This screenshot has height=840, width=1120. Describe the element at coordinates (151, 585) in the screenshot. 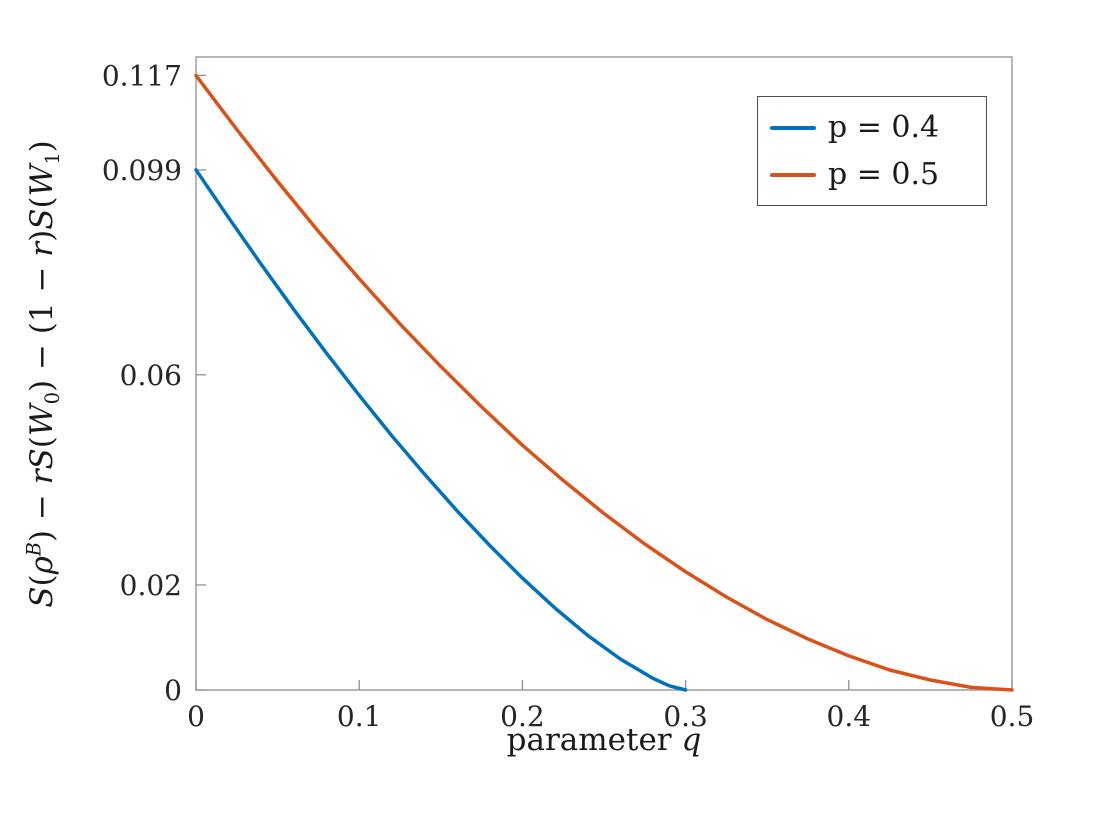

I see `y-tick-label: 0.02` at that location.